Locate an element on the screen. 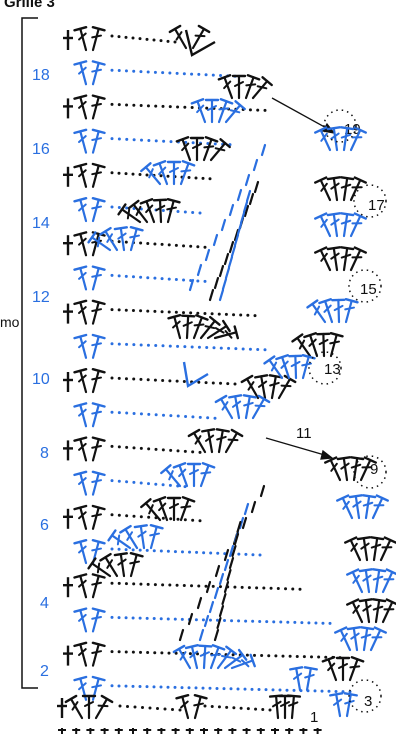  left-row-numbers: 18 16 14 12 10 8 6 4 2 is located at coordinates (41, 373).